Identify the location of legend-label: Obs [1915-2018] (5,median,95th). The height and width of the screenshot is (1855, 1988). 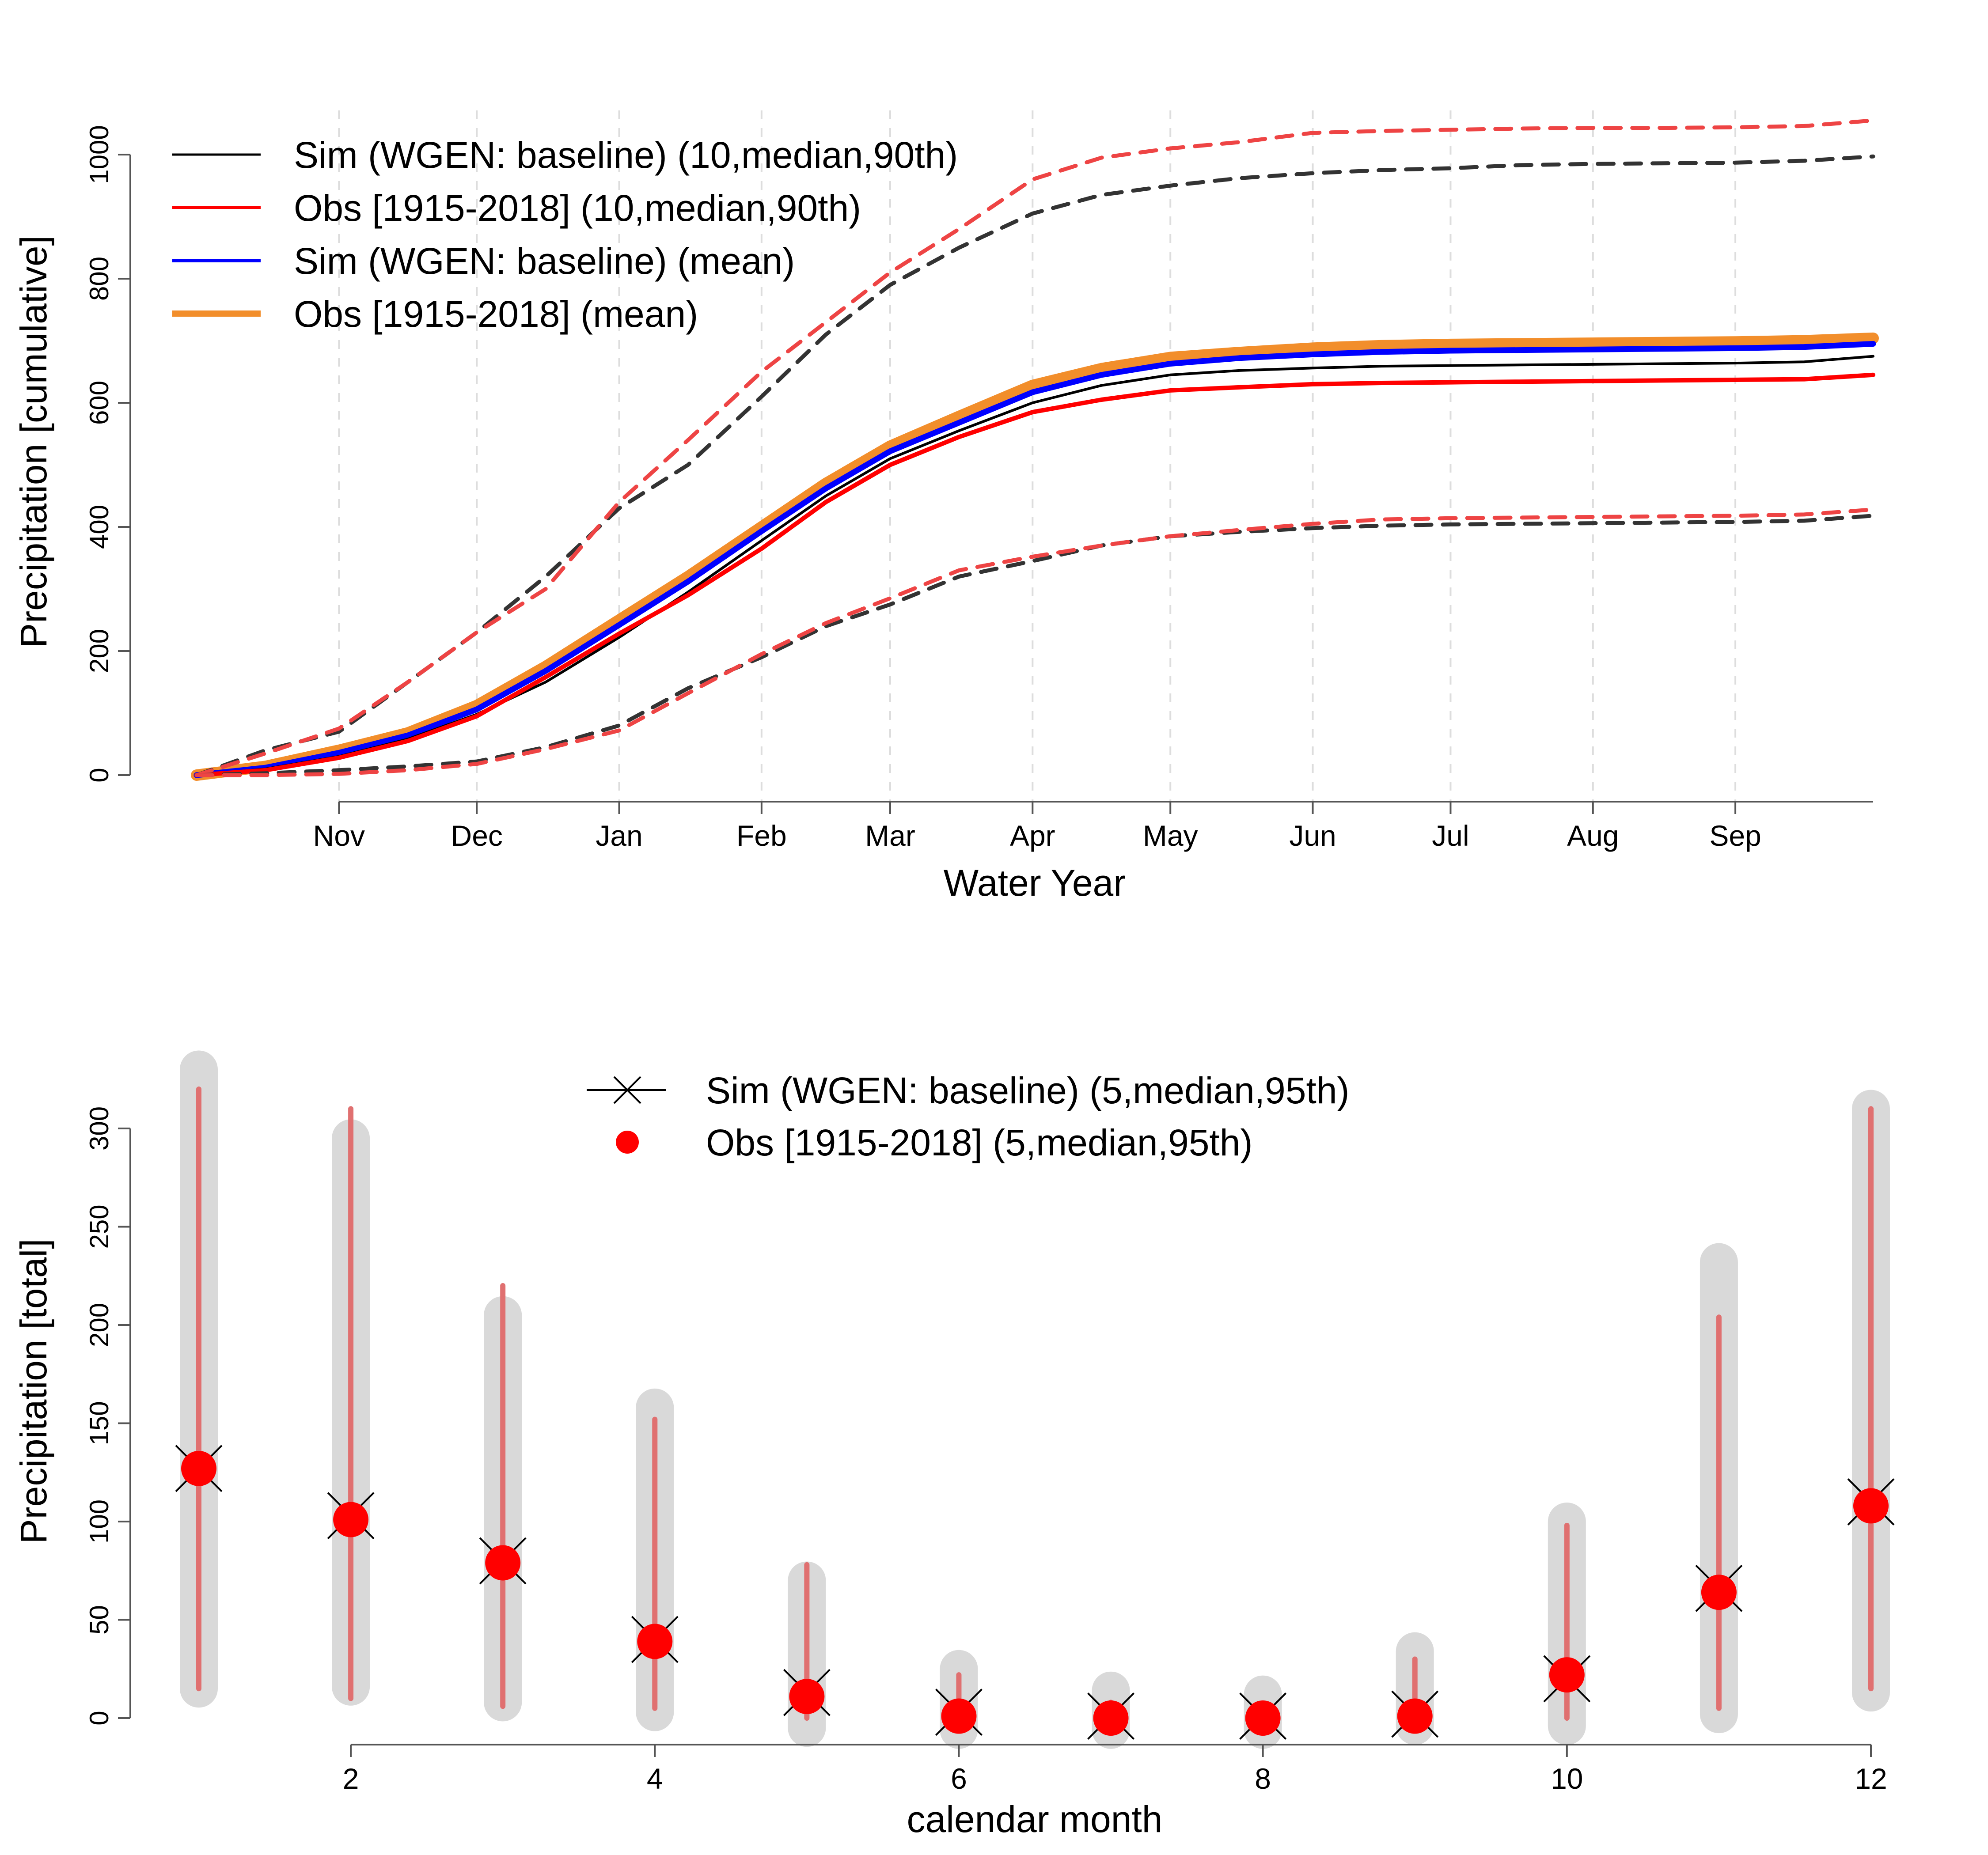
(979, 1142).